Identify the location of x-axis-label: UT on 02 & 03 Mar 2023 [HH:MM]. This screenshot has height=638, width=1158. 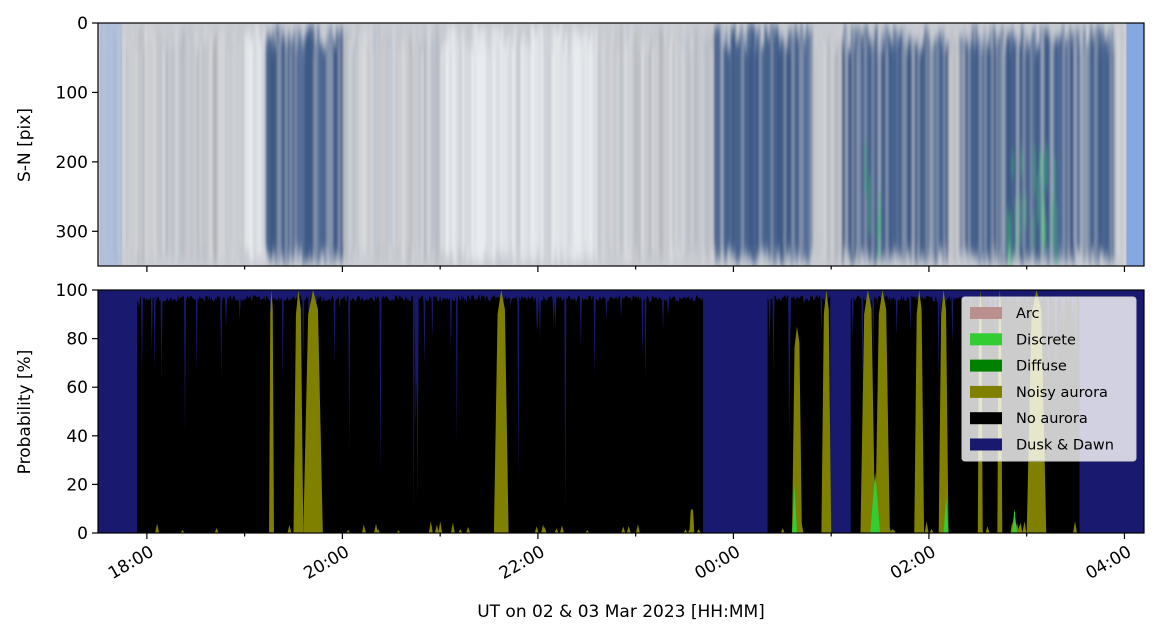
(621, 612).